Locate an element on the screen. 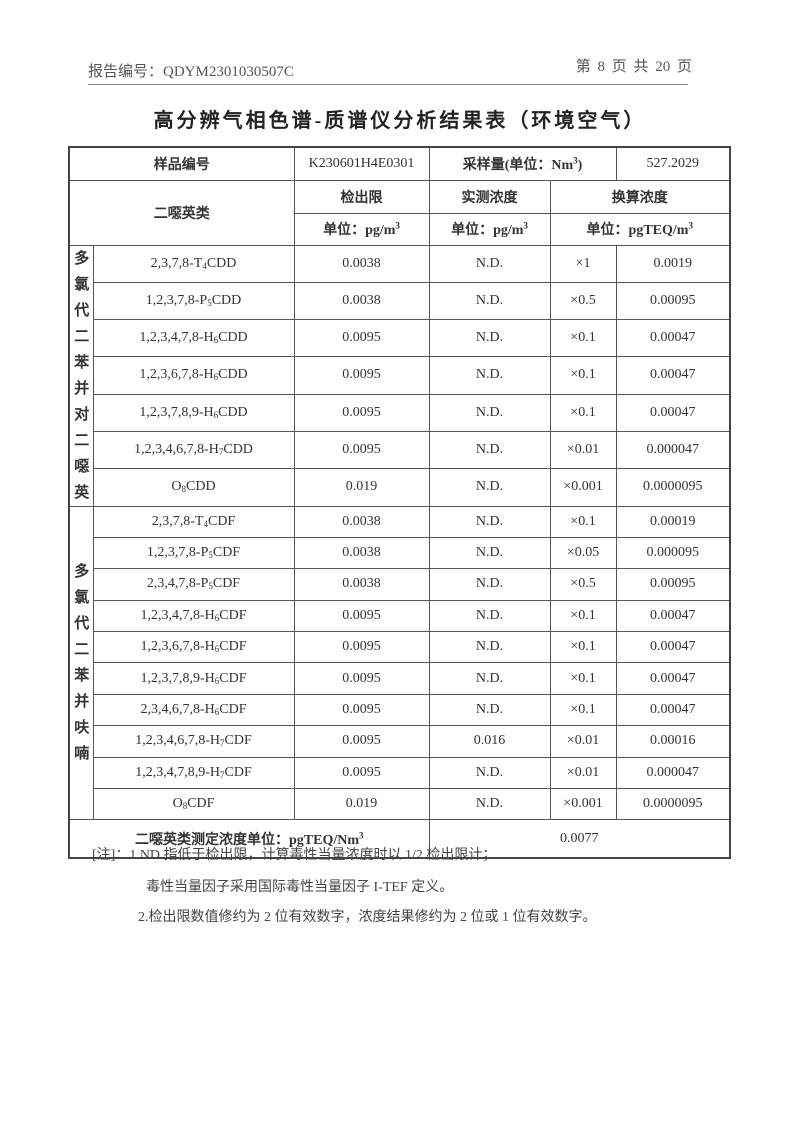  col-converted: 换算浓度 is located at coordinates (640, 196).